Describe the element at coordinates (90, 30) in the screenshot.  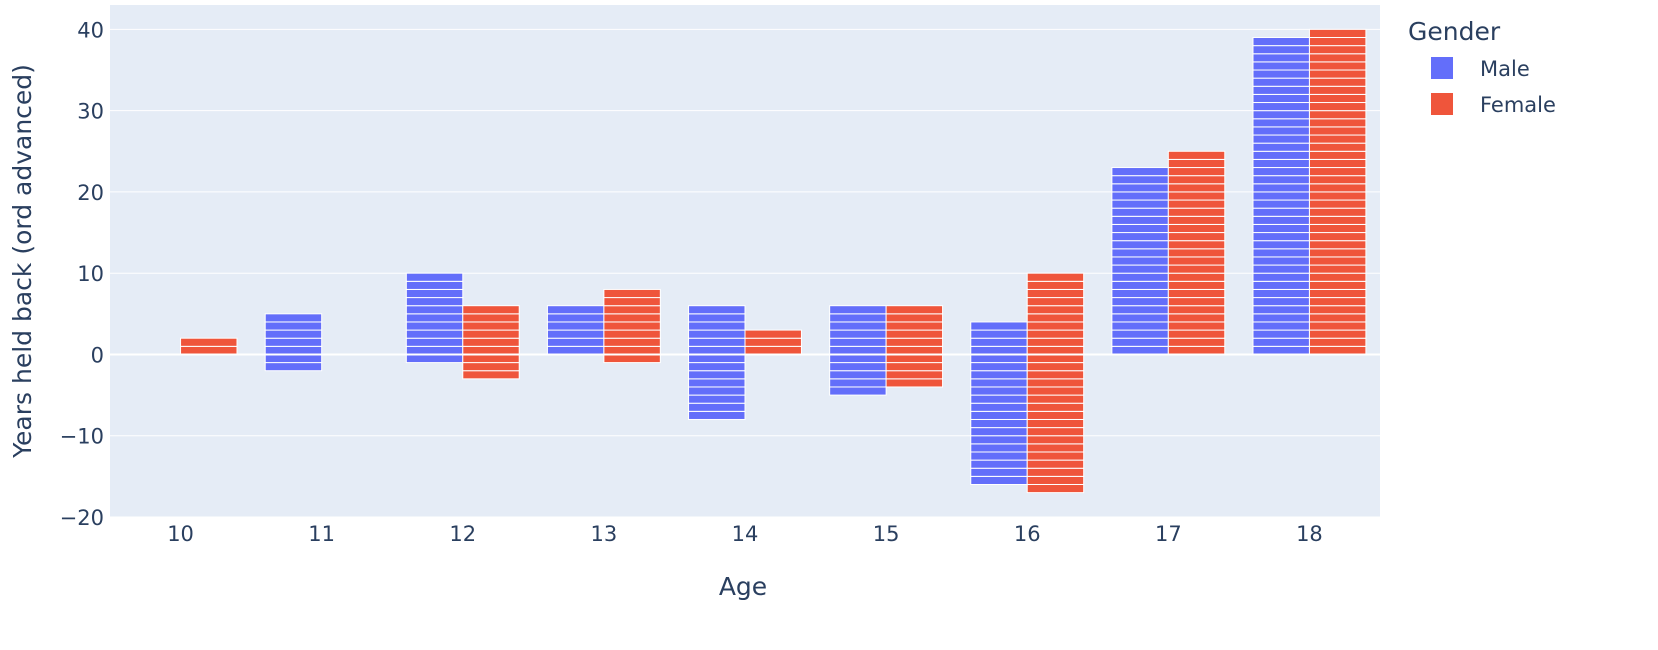
I see `y-tick-label: 40` at that location.